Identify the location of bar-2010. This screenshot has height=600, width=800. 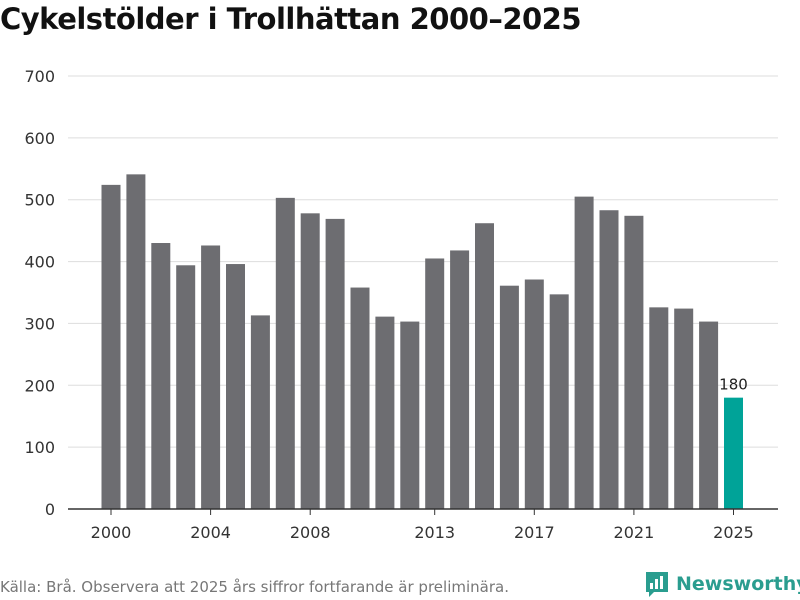
(360, 398).